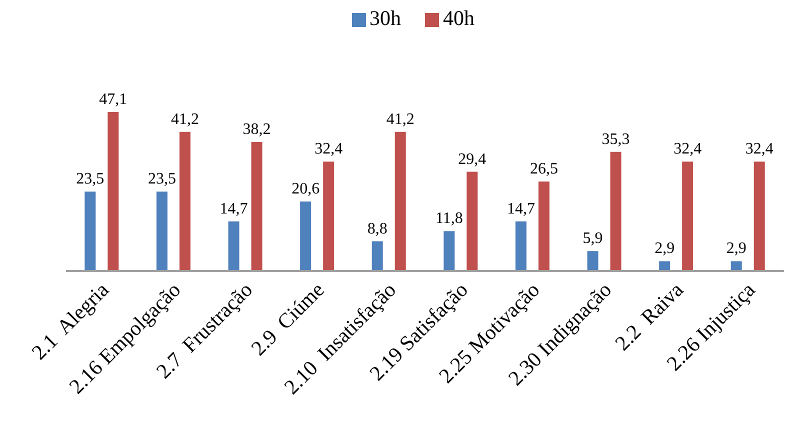  What do you see at coordinates (449, 219) in the screenshot?
I see `data-label: 11,8` at bounding box center [449, 219].